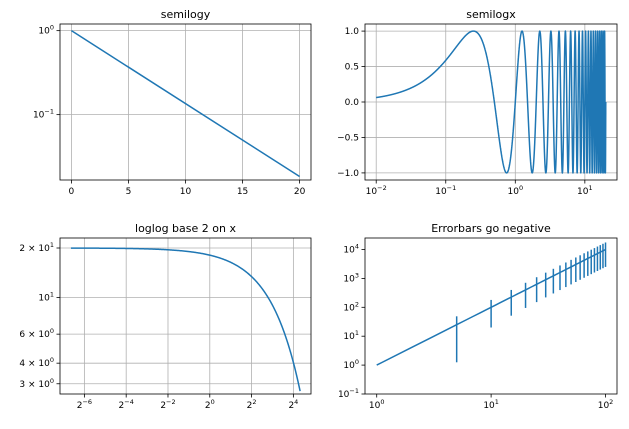 Image resolution: width=629 pixels, height=429 pixels. I want to click on x-tick-label: 2−4, so click(126, 404).